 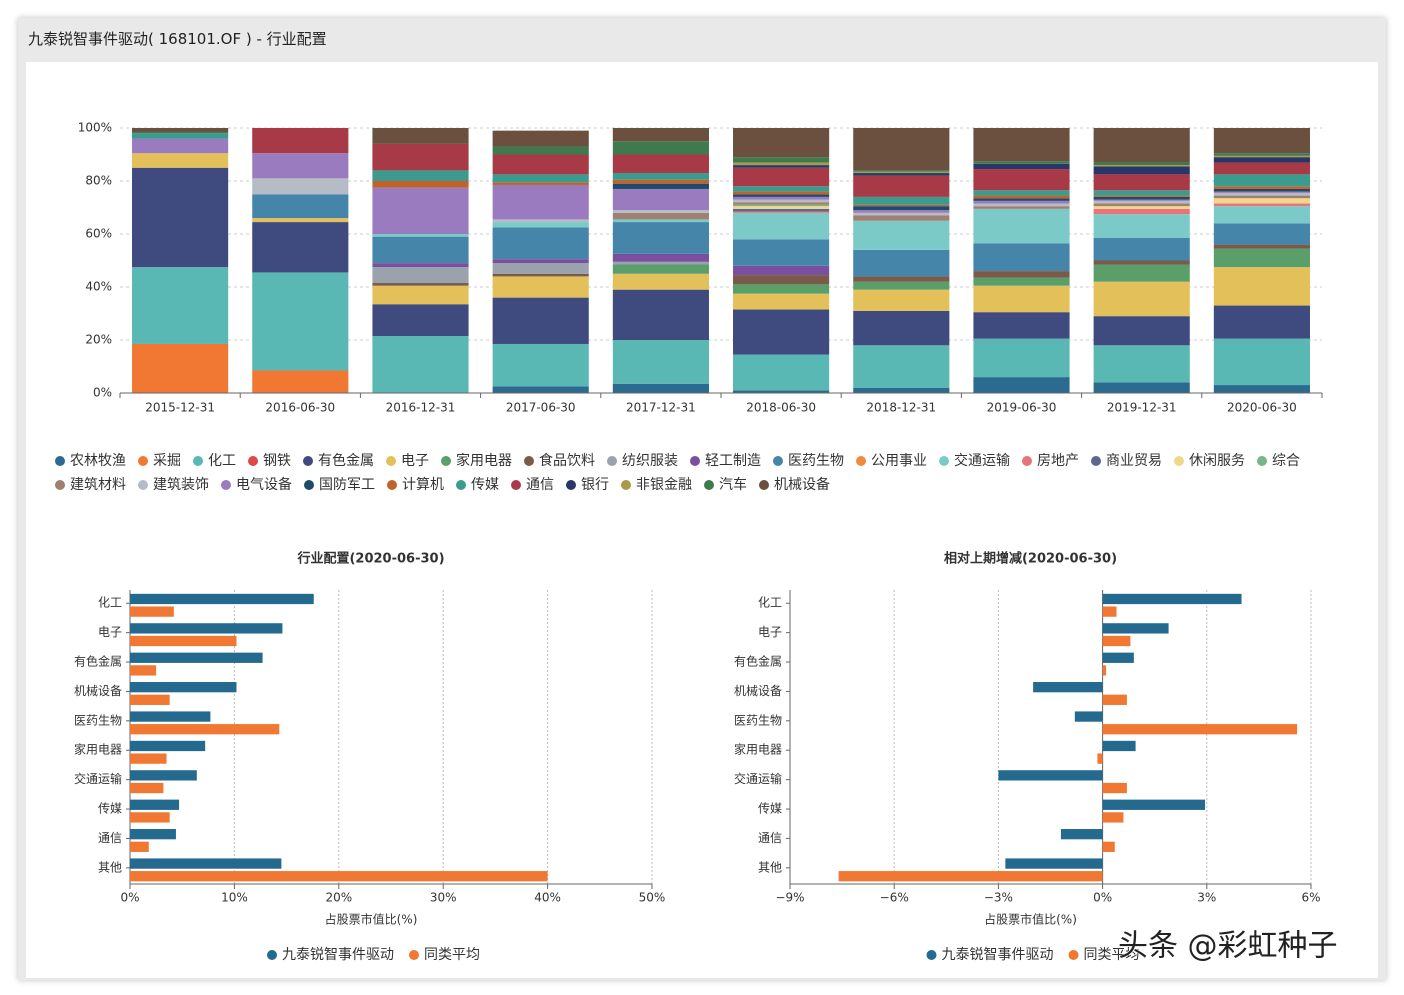 I want to click on x-tick-label: 2015-12-31, so click(x=180, y=408).